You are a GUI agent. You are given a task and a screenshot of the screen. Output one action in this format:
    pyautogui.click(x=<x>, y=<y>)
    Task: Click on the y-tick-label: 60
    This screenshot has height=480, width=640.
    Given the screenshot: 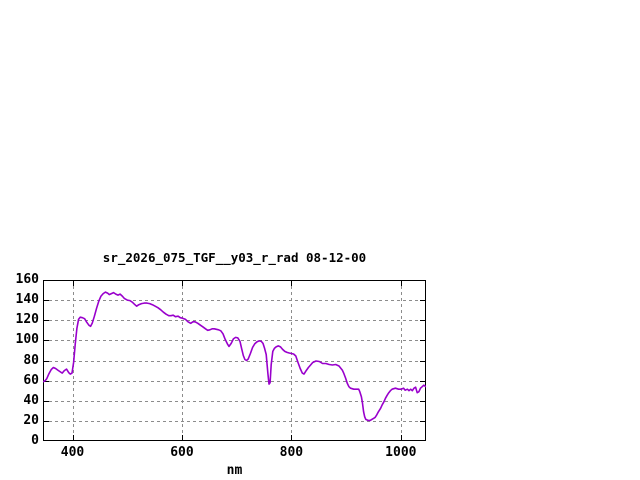 What is the action you would take?
    pyautogui.click(x=31, y=380)
    